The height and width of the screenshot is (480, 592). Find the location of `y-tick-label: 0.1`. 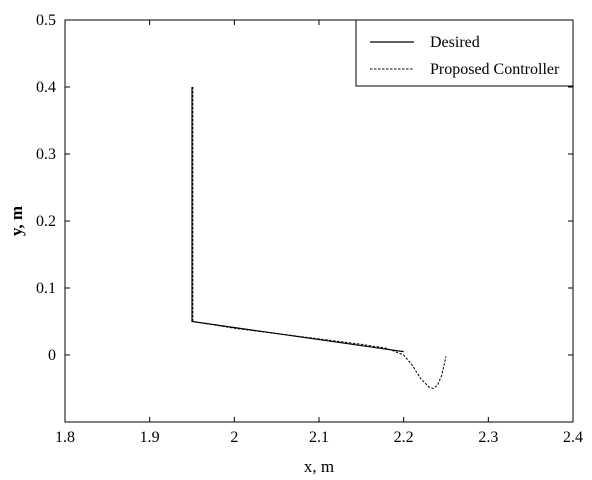

y-tick-label: 0.1 is located at coordinates (46, 288).